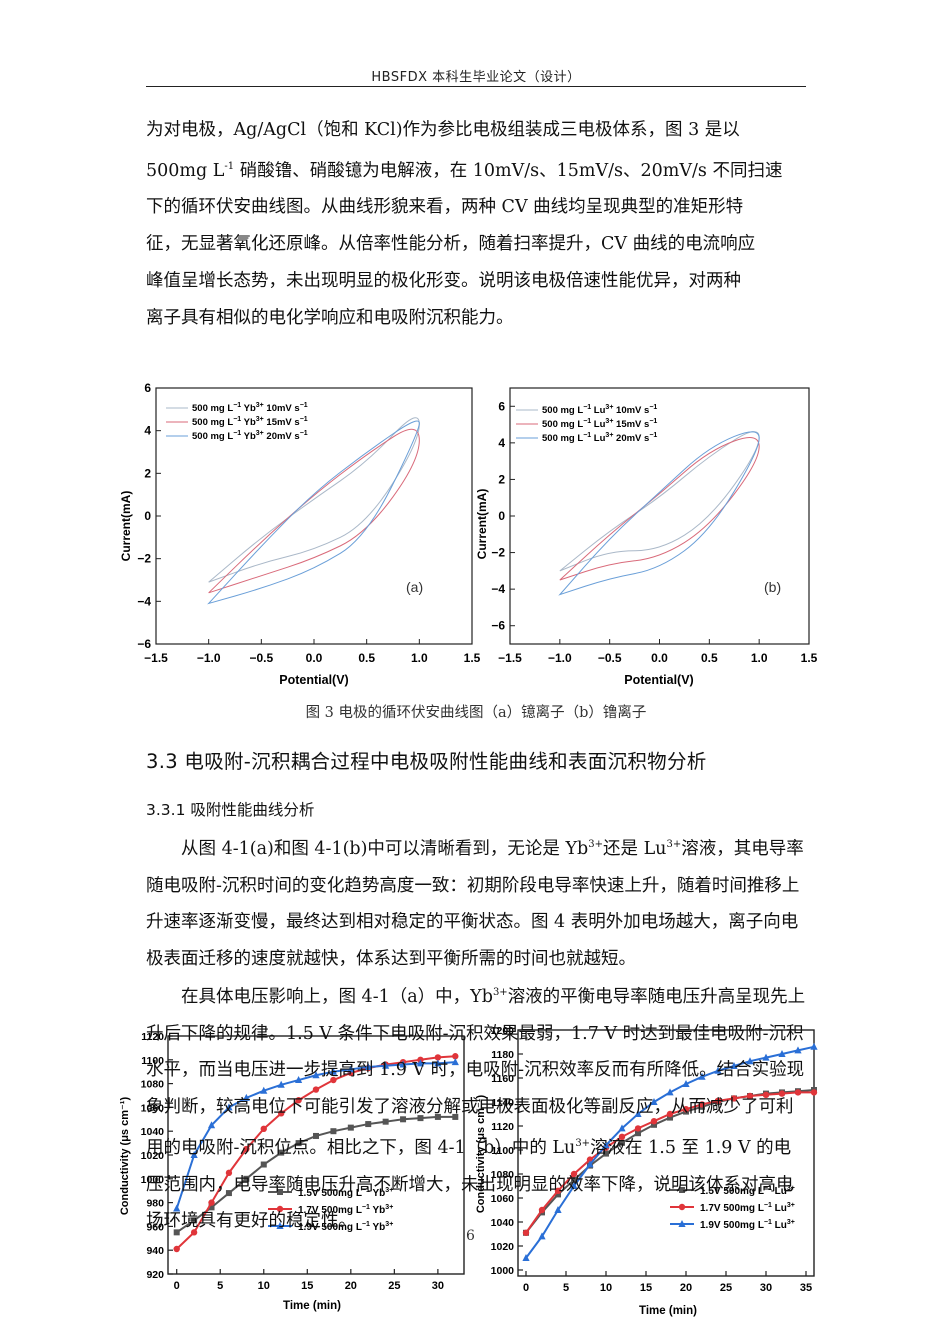 The image size is (950, 1344). Describe the element at coordinates (476, 77) in the screenshot. I see `page-header: HBSFDX 本科生毕业论文（设计）` at that location.